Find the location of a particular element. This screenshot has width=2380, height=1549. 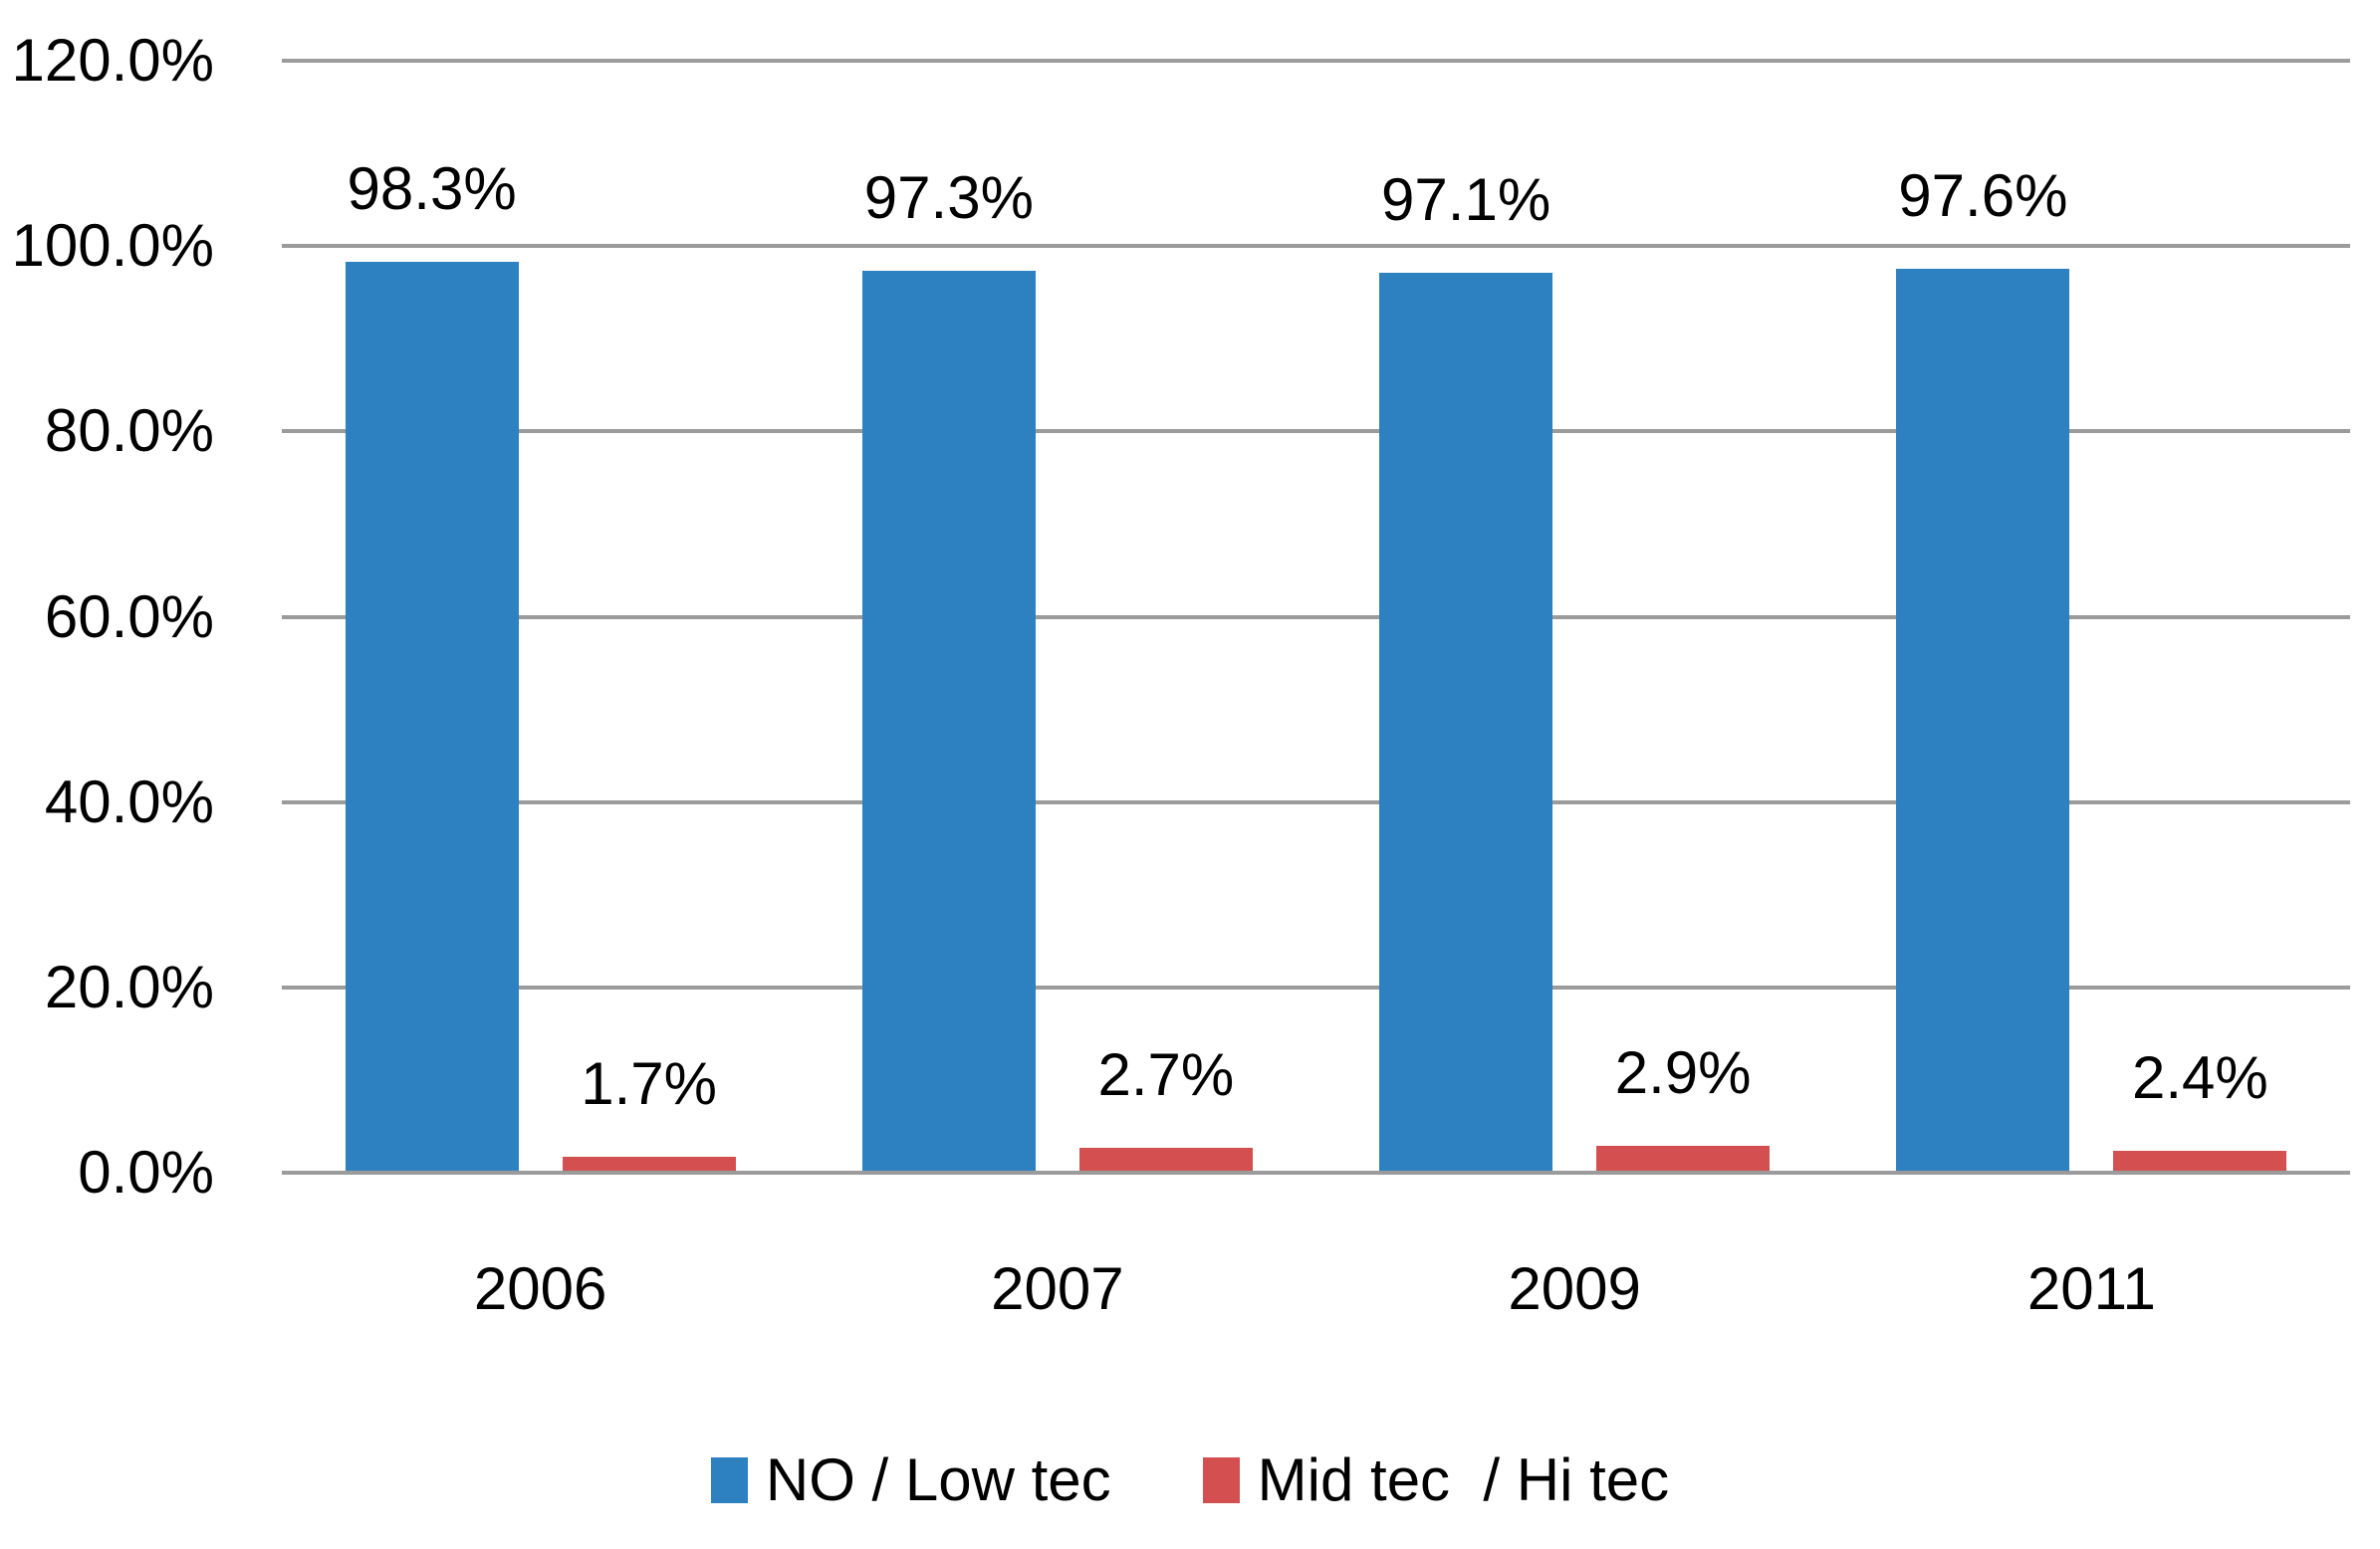

x-tick-label: 2007 is located at coordinates (1057, 1289).